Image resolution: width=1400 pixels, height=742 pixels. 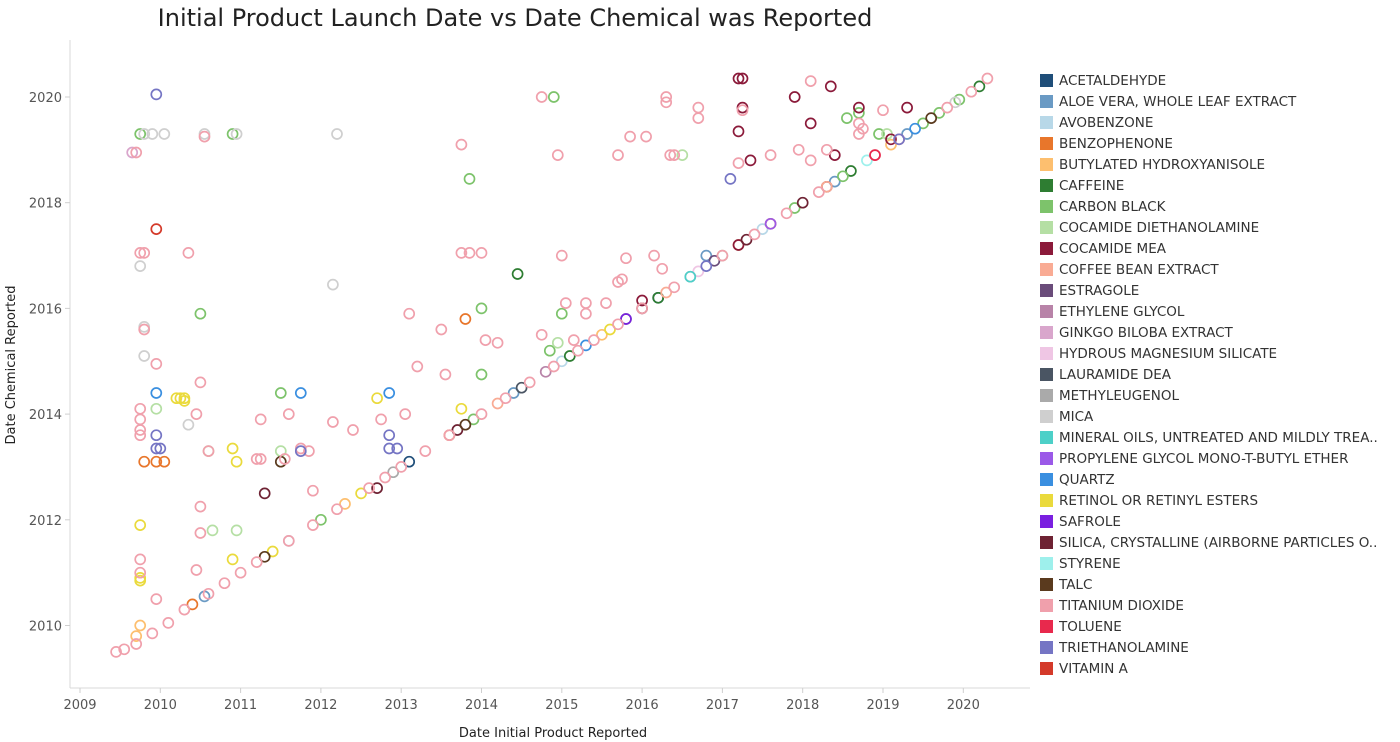 I want to click on legend-item: TOLUENE, so click(x=1220, y=626).